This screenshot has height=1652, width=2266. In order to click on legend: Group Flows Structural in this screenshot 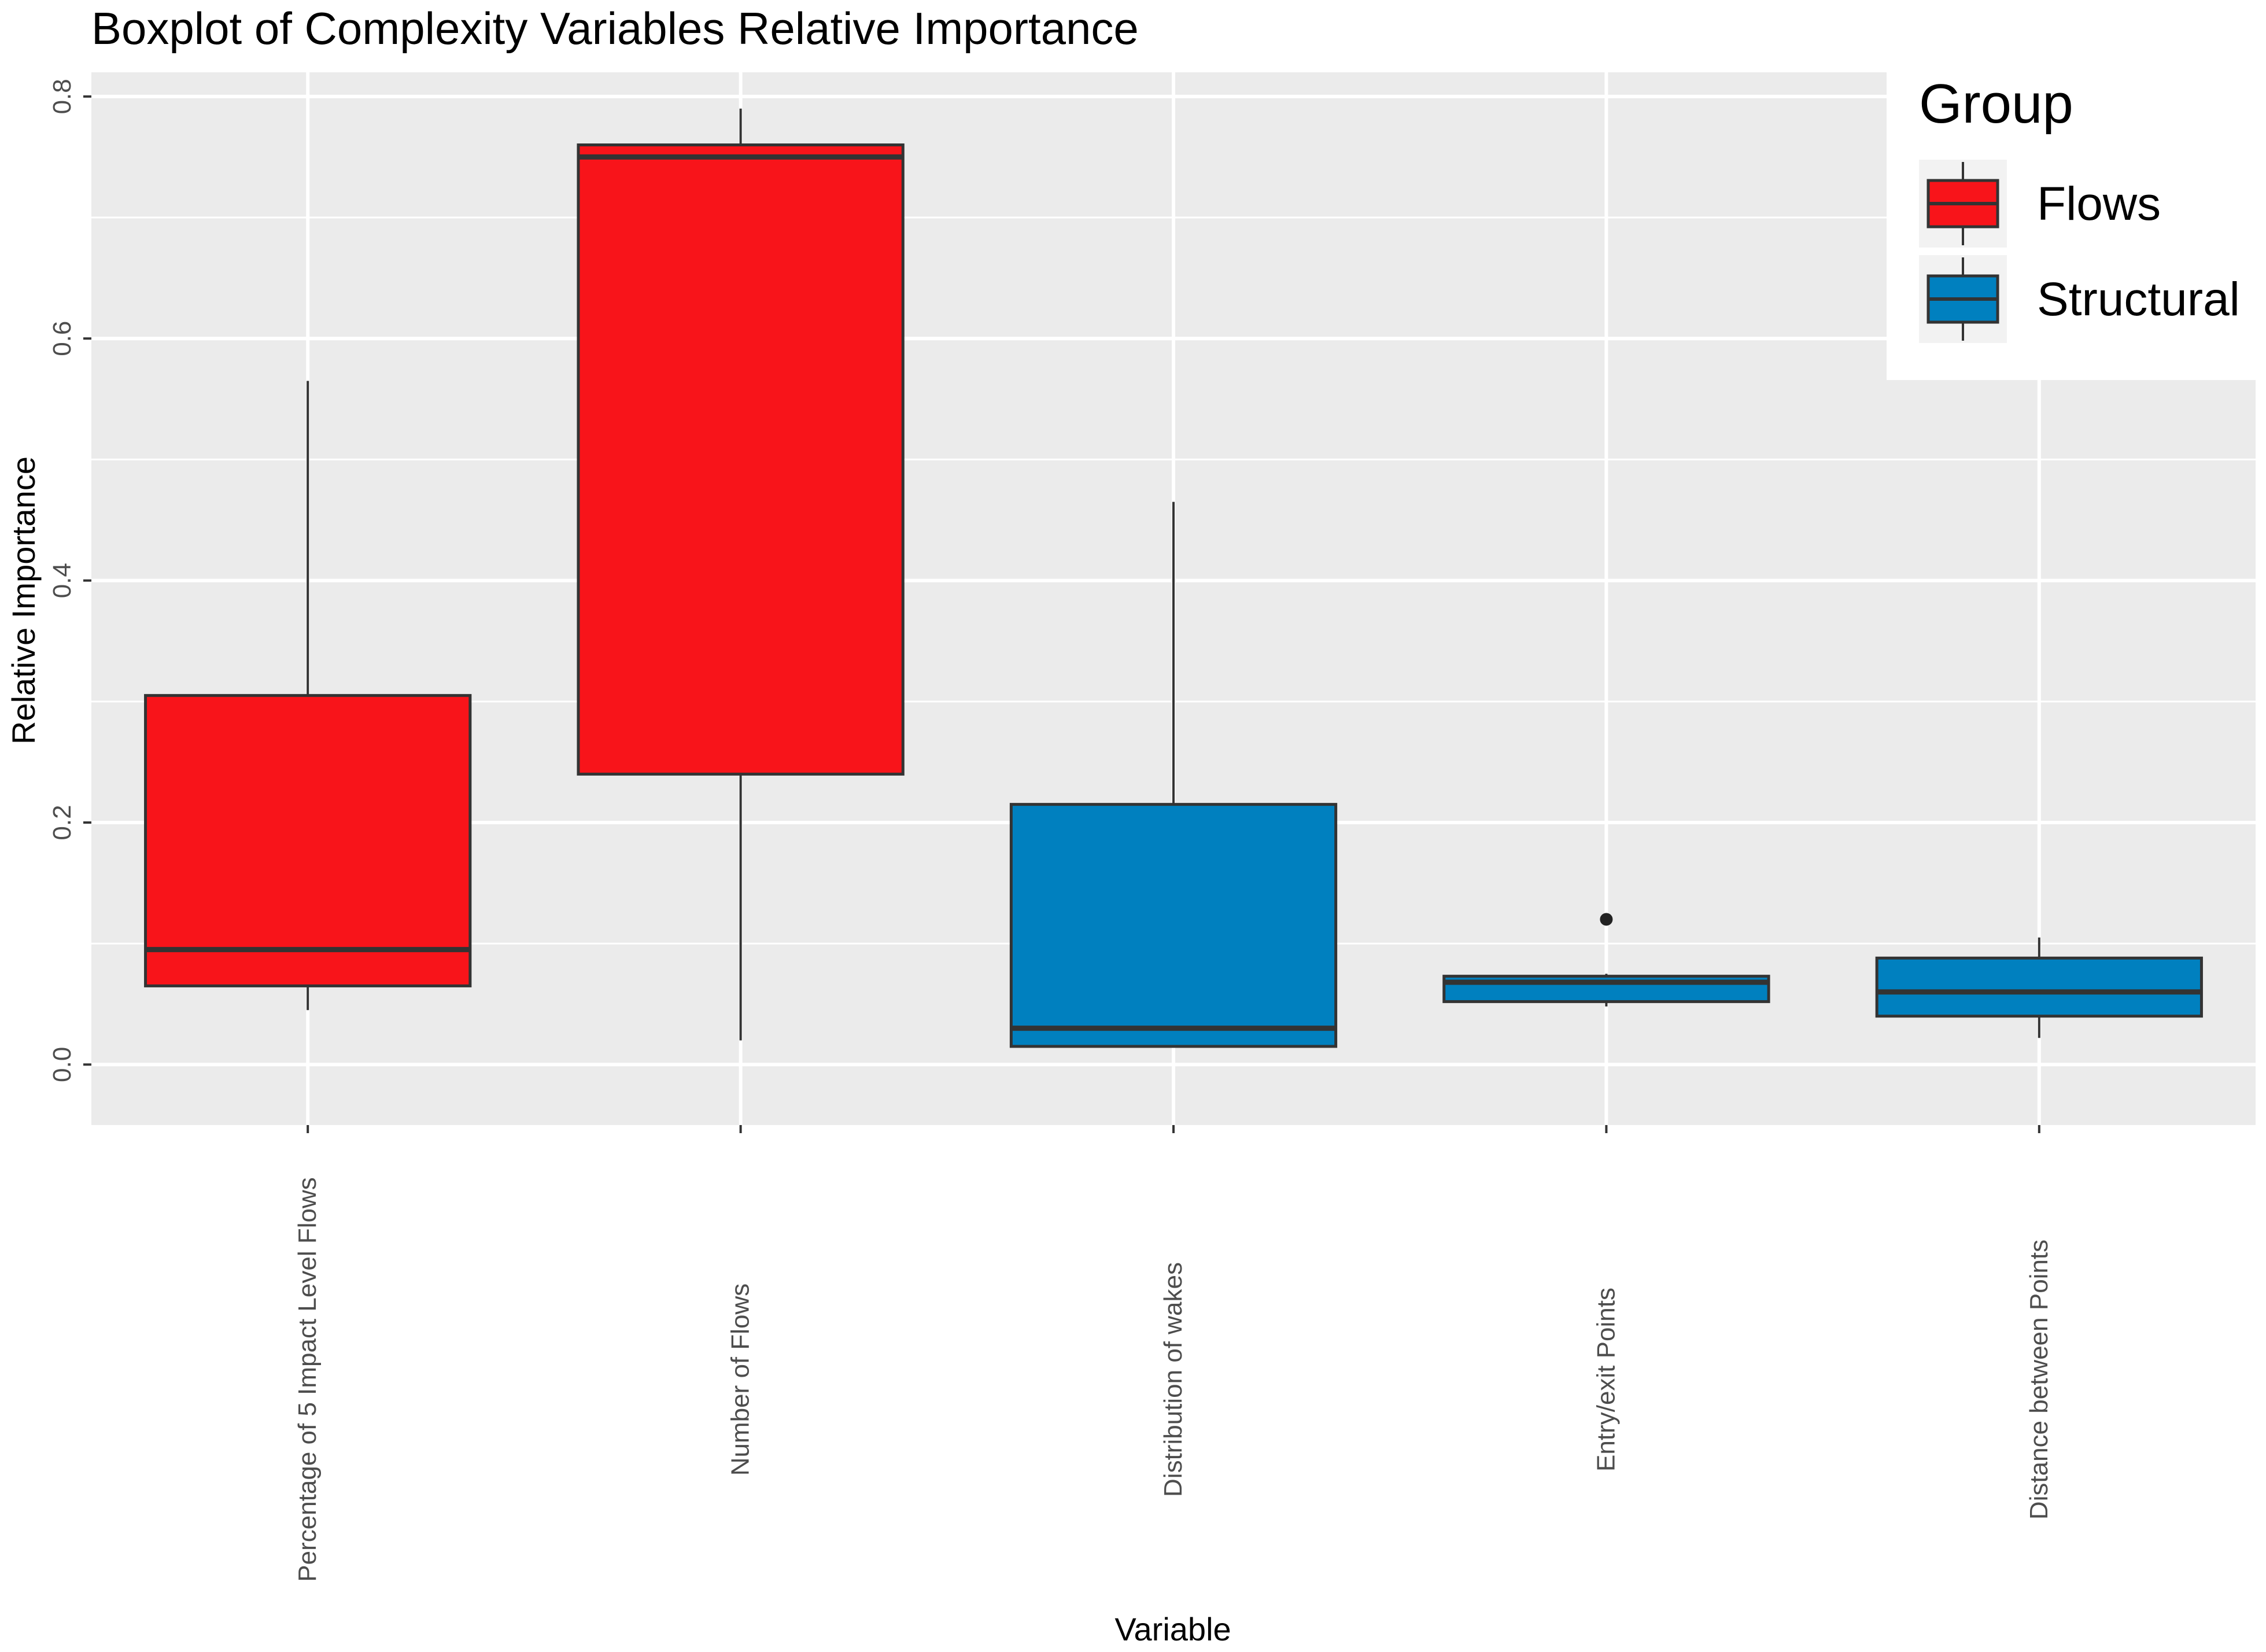, I will do `click(2072, 223)`.